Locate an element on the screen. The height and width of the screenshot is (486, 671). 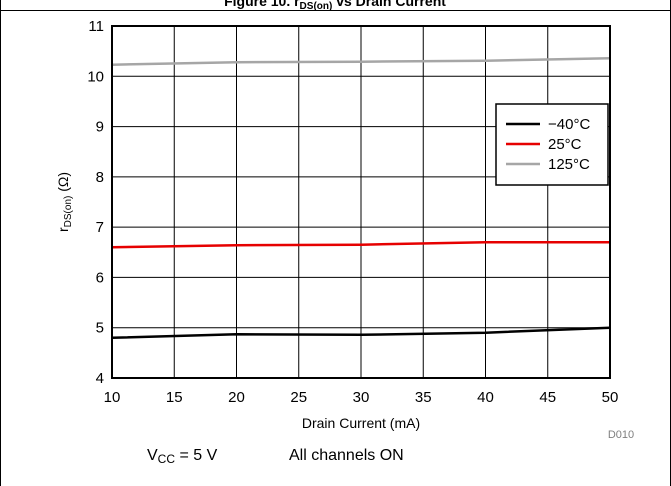
x-tick-label-1: 15 is located at coordinates (174, 397).